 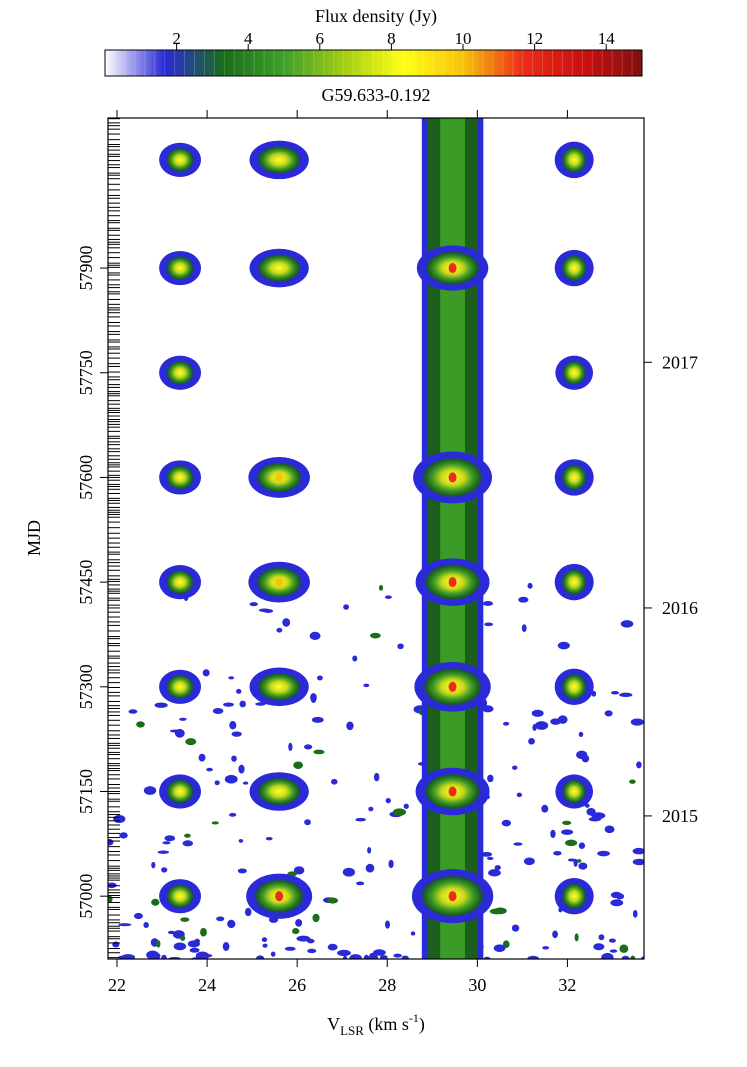 What do you see at coordinates (92, 582) in the screenshot?
I see `y-axis: 57000 57150 57300 57450 57600 57750 57900` at bounding box center [92, 582].